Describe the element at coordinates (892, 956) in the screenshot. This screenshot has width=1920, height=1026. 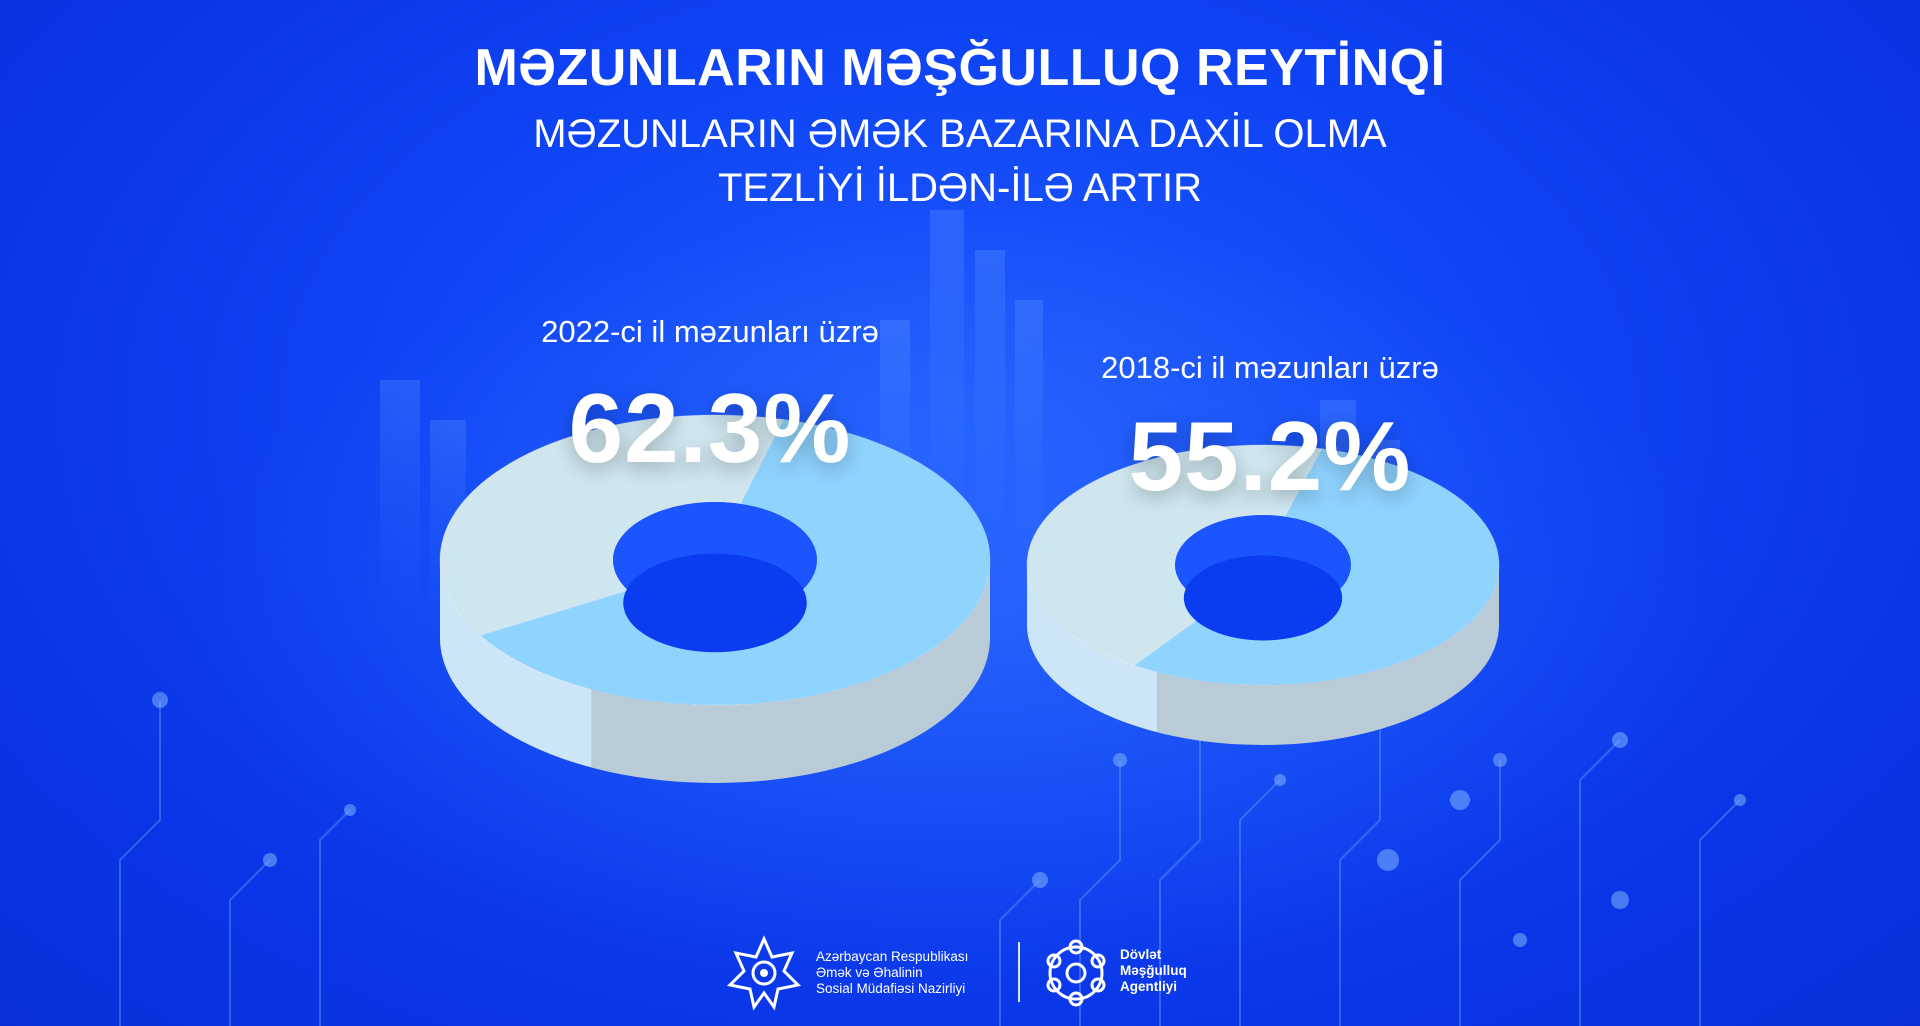
I see `ministry-name-line-1: Azərbaycan Respublikası` at that location.